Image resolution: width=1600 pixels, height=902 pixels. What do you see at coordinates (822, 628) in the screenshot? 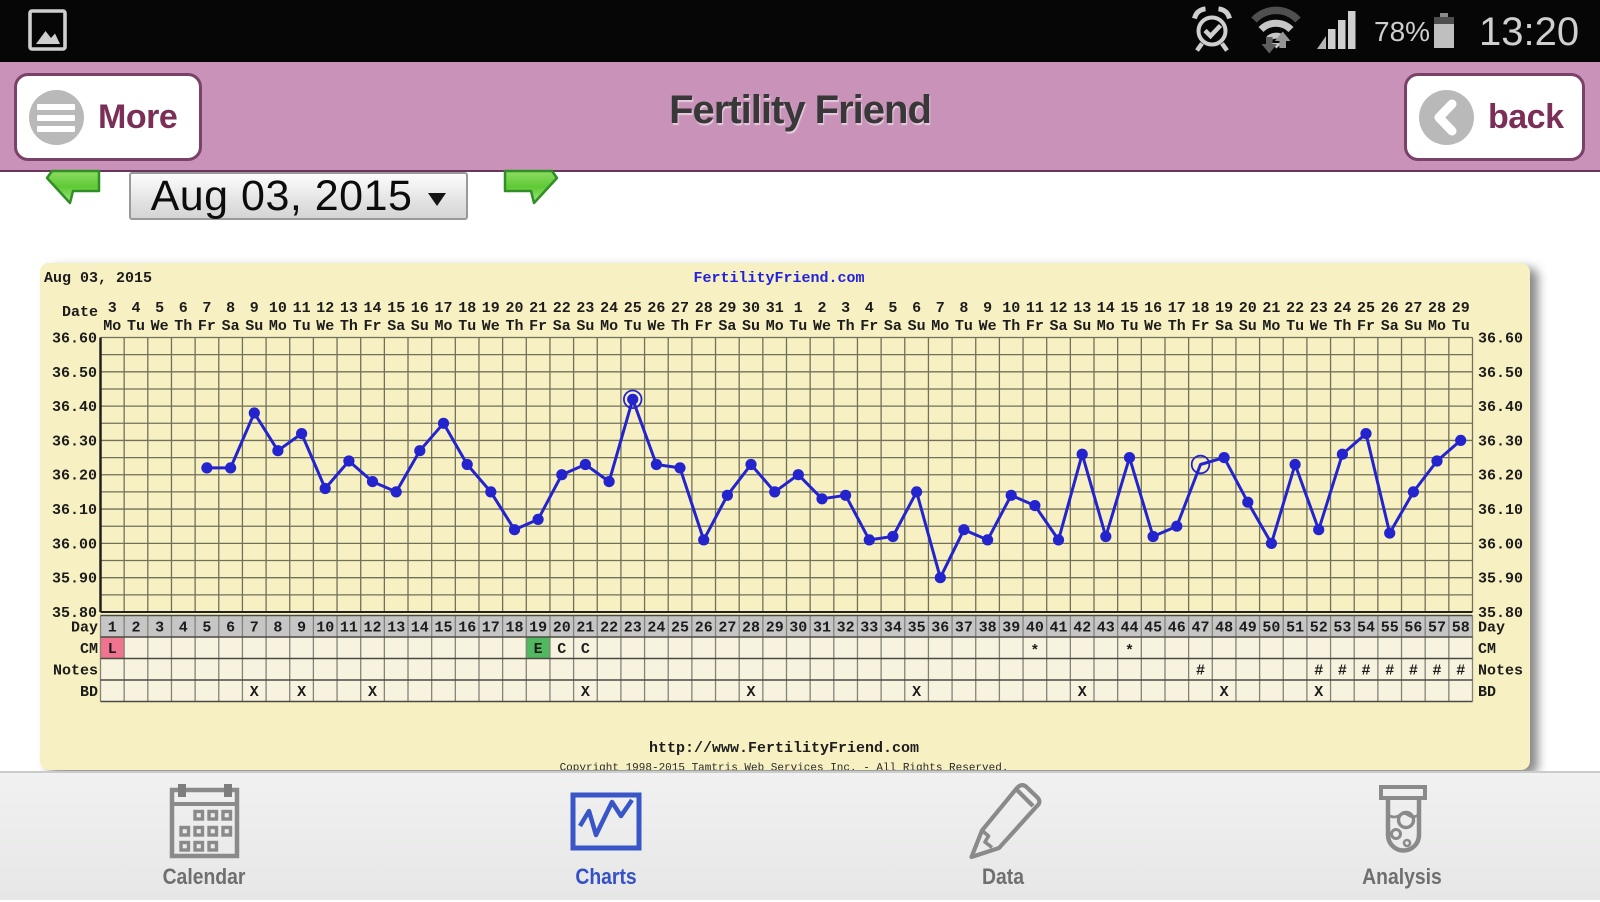
I see `svg-text: 31` at bounding box center [822, 628].